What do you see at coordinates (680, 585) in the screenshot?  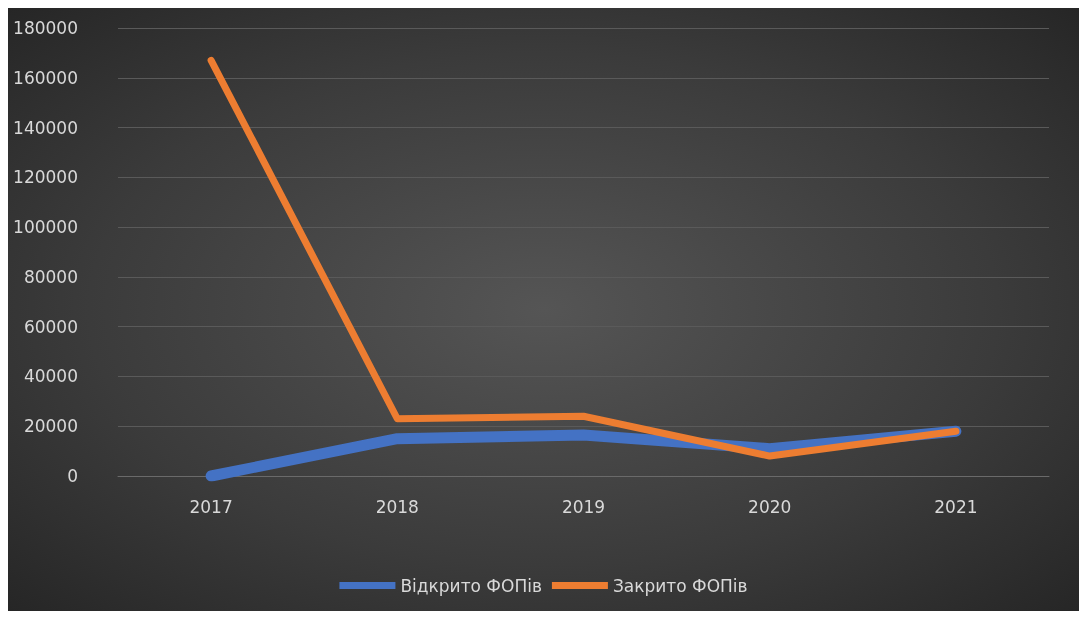 I see `legend-label: Закрито ФОПів` at bounding box center [680, 585].